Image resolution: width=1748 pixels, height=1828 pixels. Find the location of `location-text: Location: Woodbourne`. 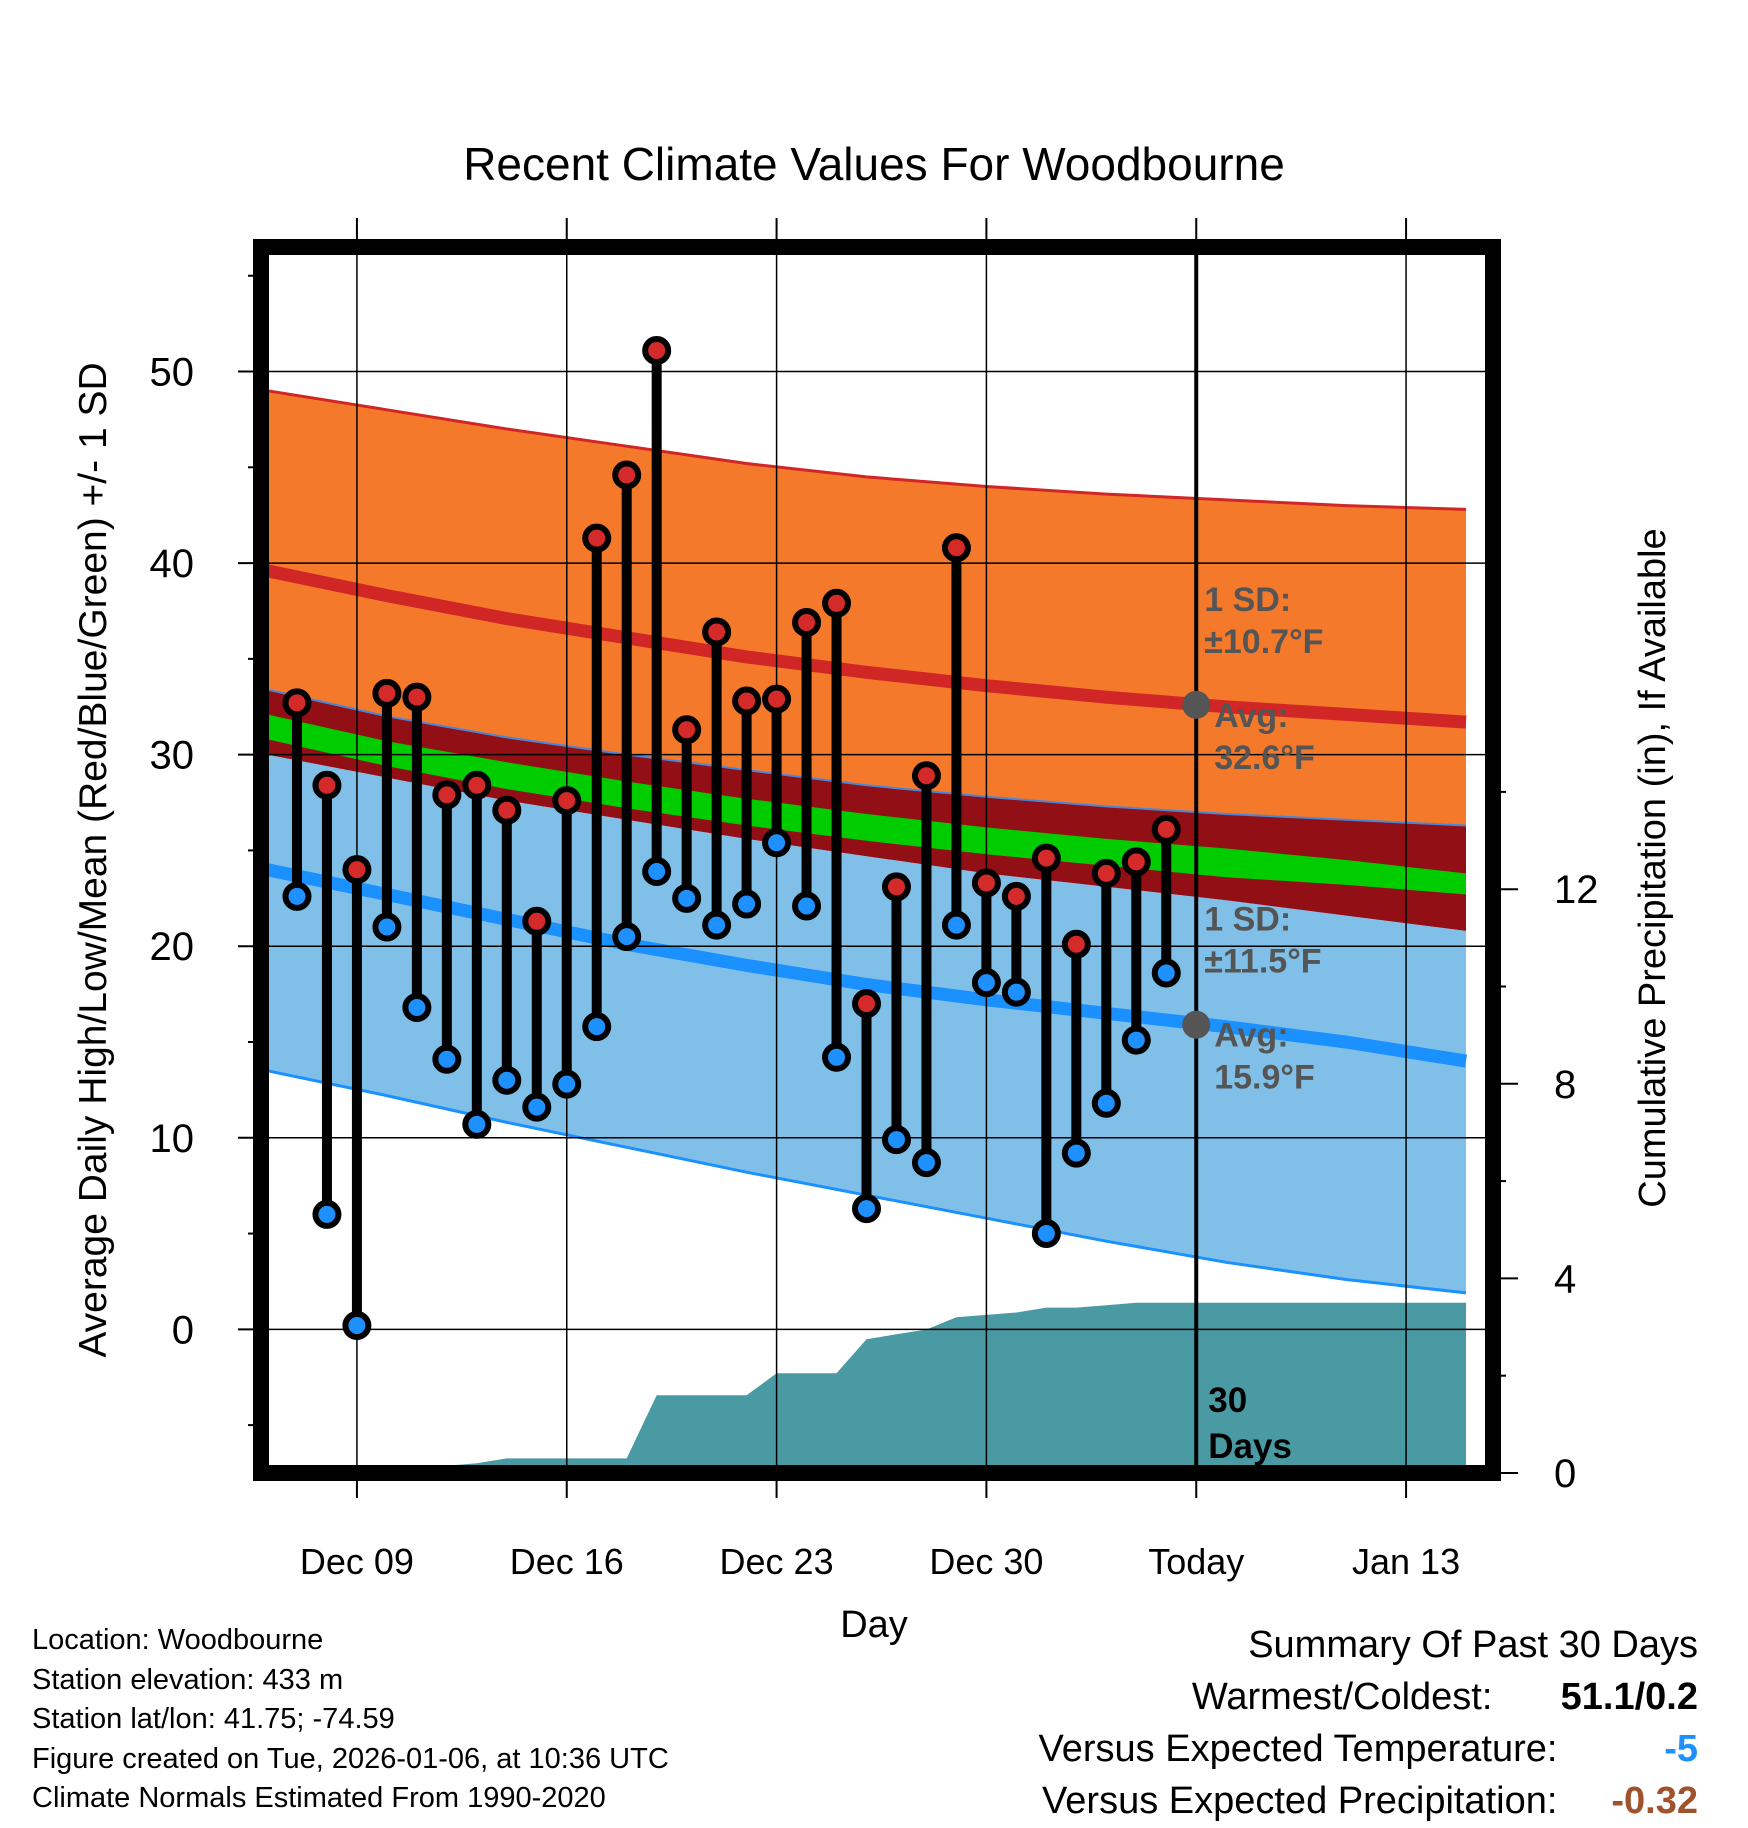

location-text: Location: Woodbourne is located at coordinates (178, 1640).